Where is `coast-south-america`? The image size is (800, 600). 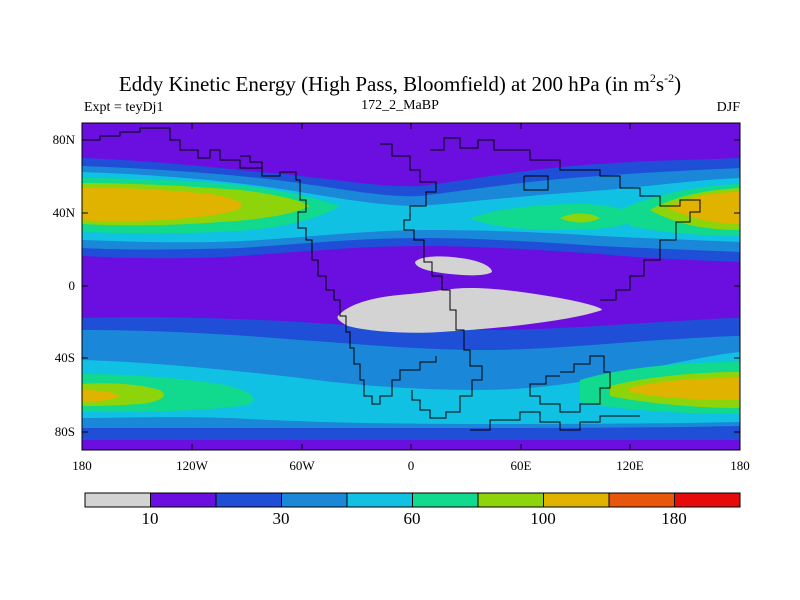
coast-south-america is located at coordinates (385, 352).